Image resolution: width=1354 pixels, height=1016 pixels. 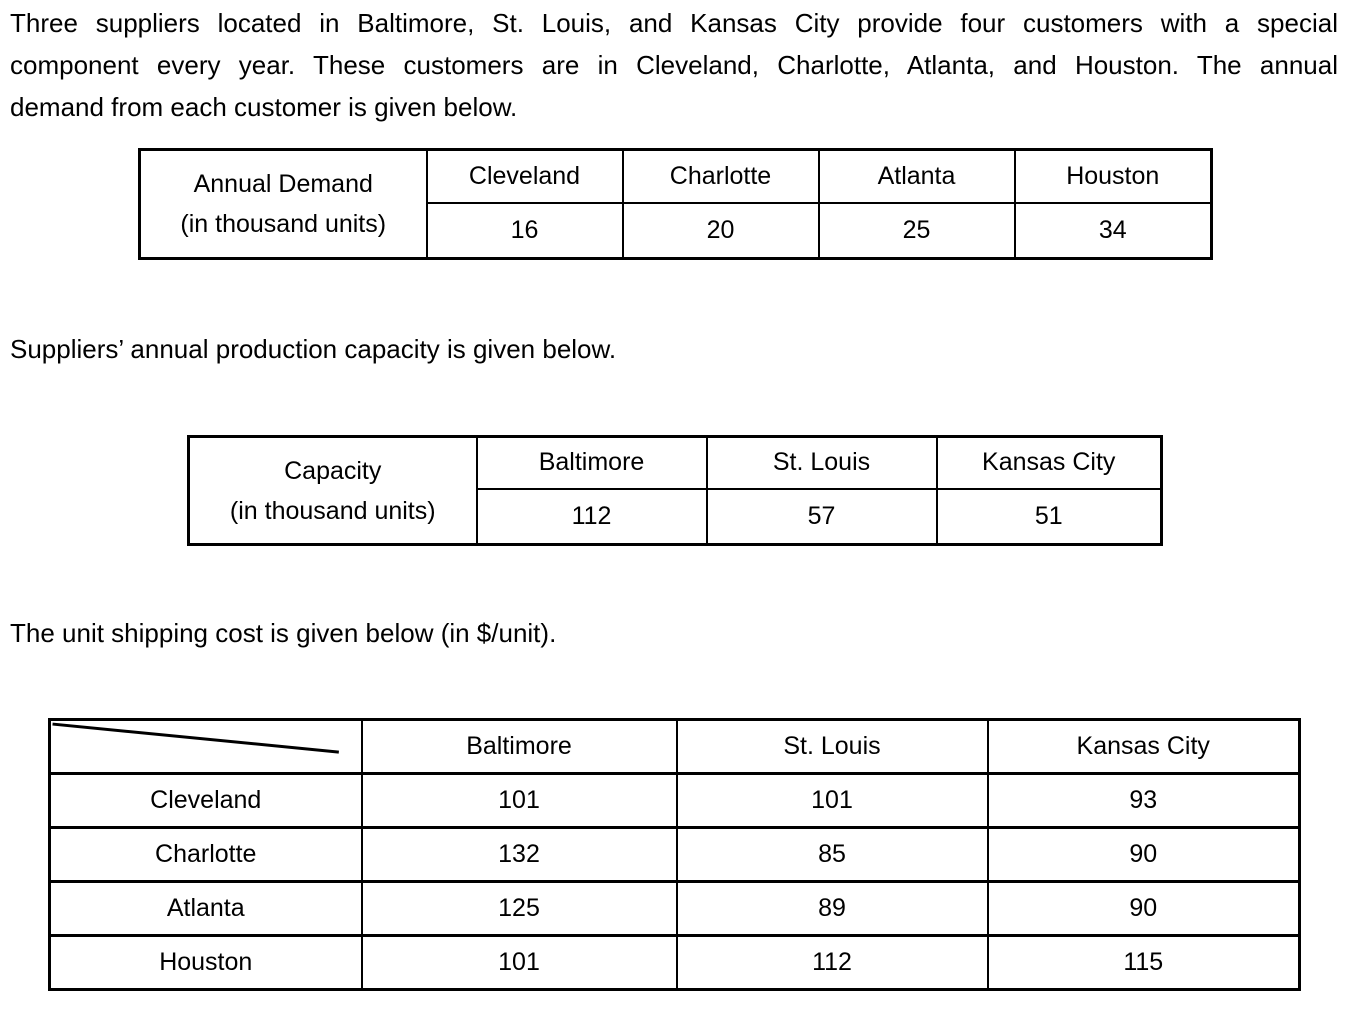 I want to click on diagonal-line, so click(x=195, y=738).